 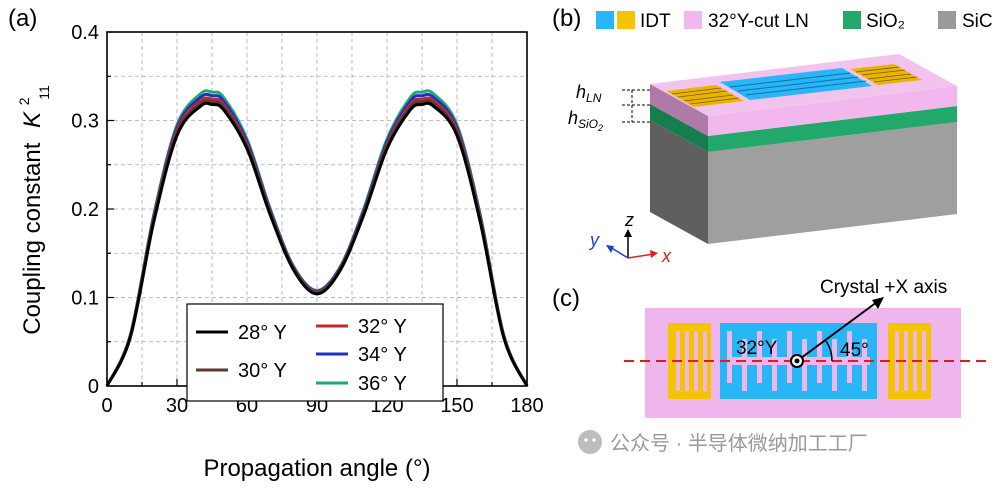 I want to click on x-axis-arrow, so click(x=641, y=256).